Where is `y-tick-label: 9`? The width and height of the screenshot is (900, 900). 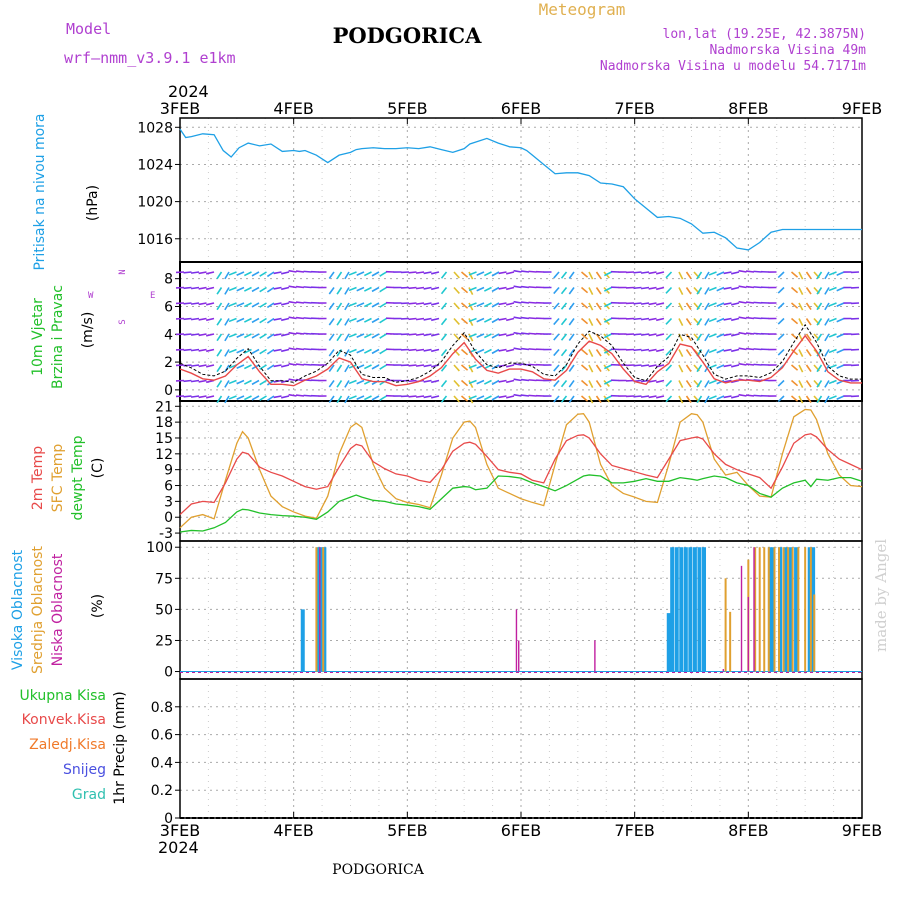 y-tick-label: 9 is located at coordinates (168, 471).